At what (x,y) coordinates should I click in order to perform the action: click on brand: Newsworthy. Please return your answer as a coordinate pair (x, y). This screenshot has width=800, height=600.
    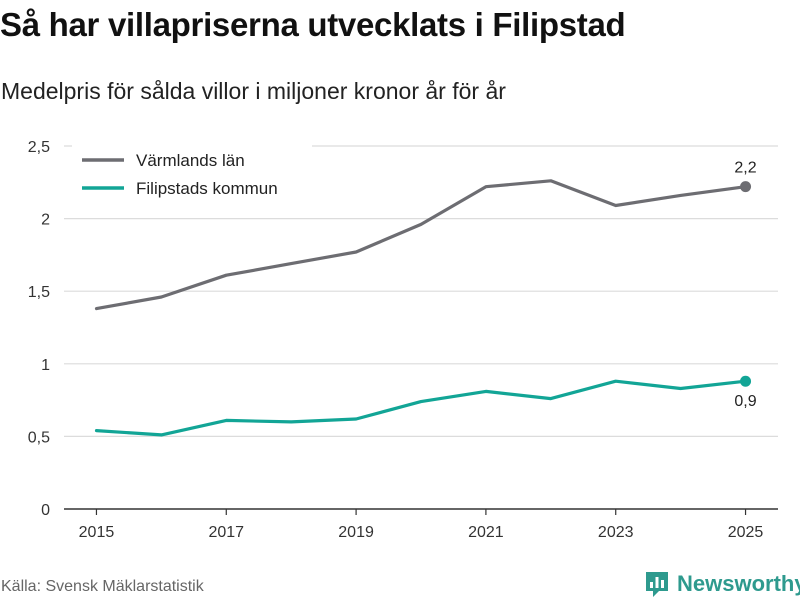
    Looking at the image, I should click on (722, 584).